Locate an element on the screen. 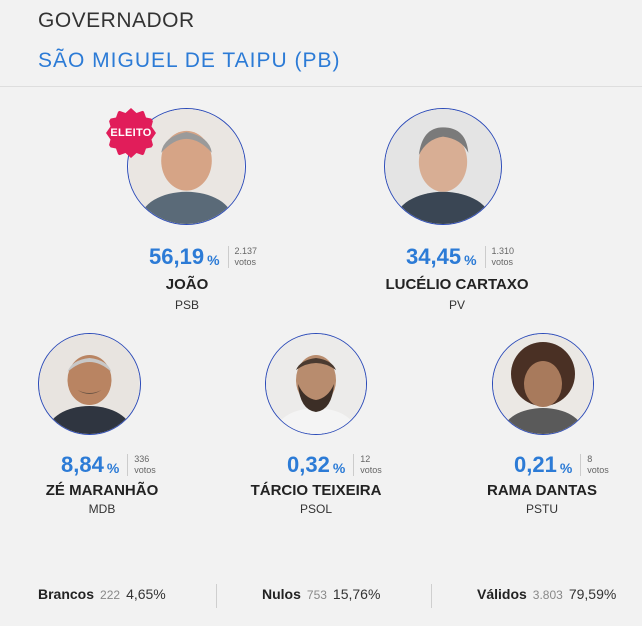  candidate-name: JOÃO is located at coordinates (187, 284).